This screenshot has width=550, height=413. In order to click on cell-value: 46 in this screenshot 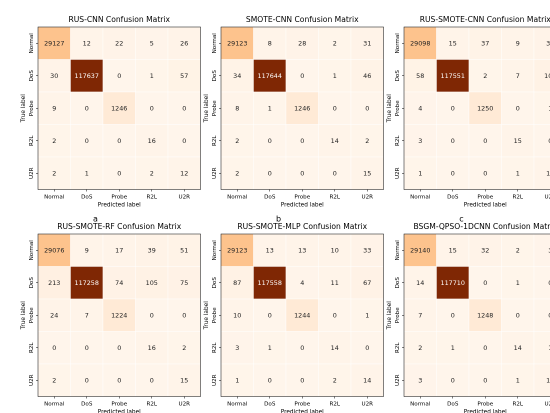, I will do `click(367, 76)`.